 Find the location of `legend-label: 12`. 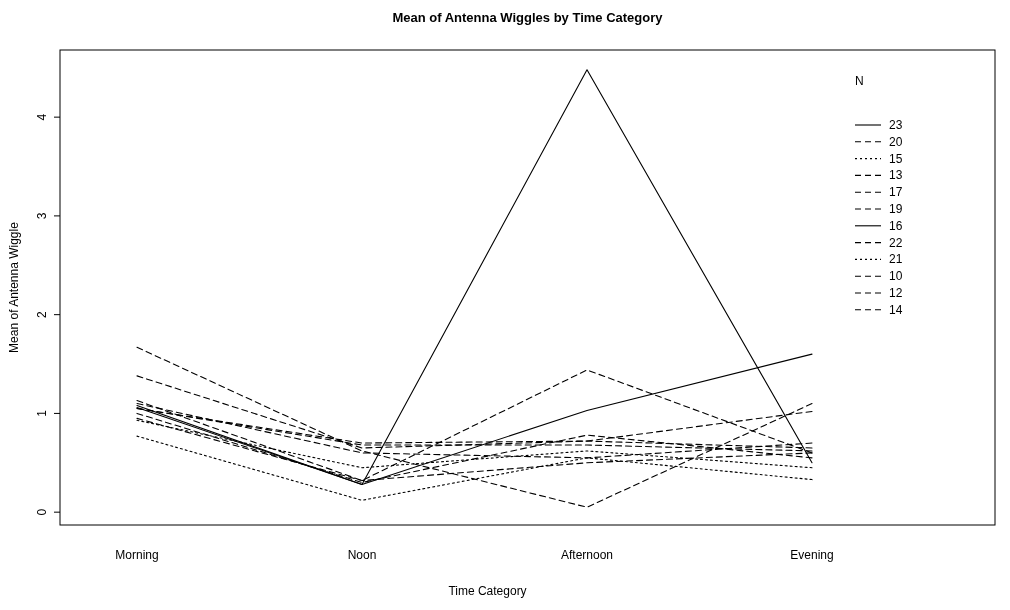

legend-label: 12 is located at coordinates (896, 293).